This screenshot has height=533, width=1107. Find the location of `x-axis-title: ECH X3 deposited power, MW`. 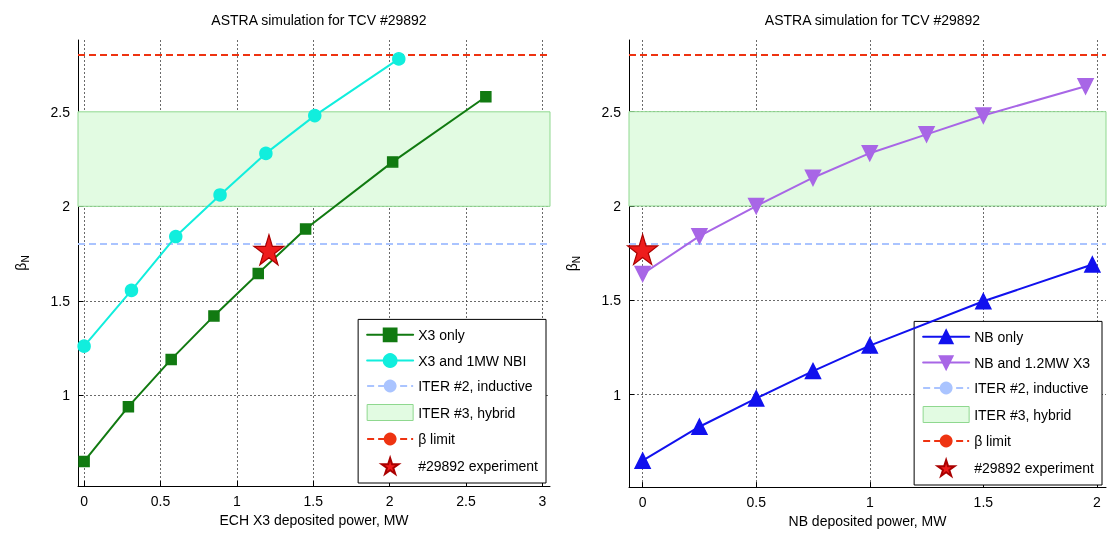

x-axis-title: ECH X3 deposited power, MW is located at coordinates (314, 519).